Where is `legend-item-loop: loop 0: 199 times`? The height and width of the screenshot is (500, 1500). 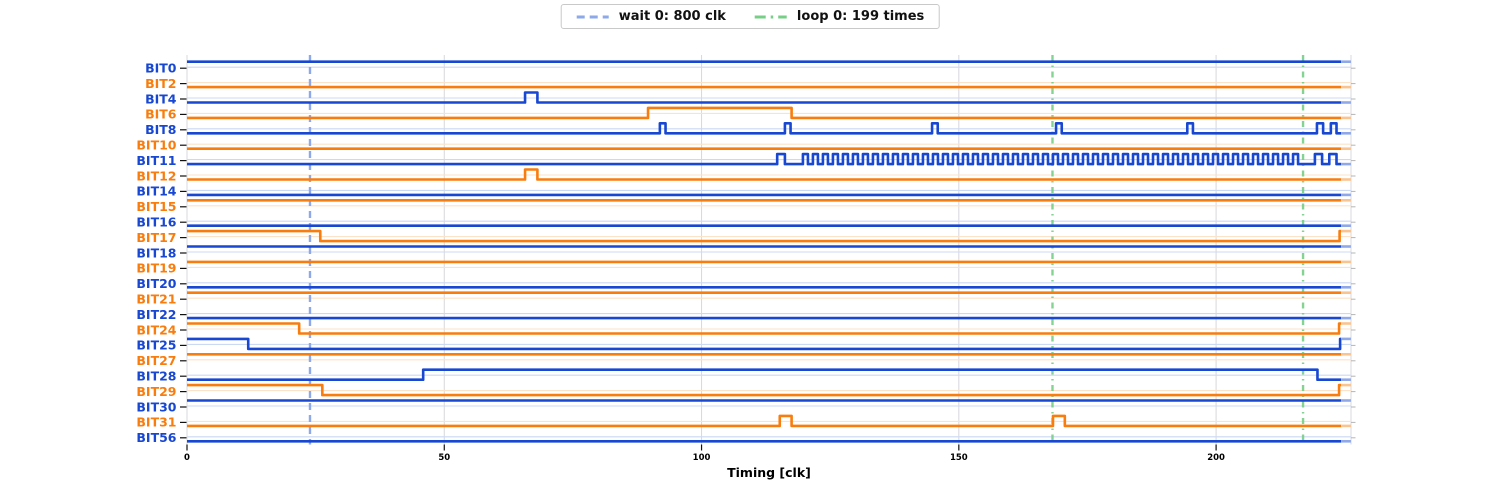 legend-item-loop: loop 0: 199 times is located at coordinates (839, 16).